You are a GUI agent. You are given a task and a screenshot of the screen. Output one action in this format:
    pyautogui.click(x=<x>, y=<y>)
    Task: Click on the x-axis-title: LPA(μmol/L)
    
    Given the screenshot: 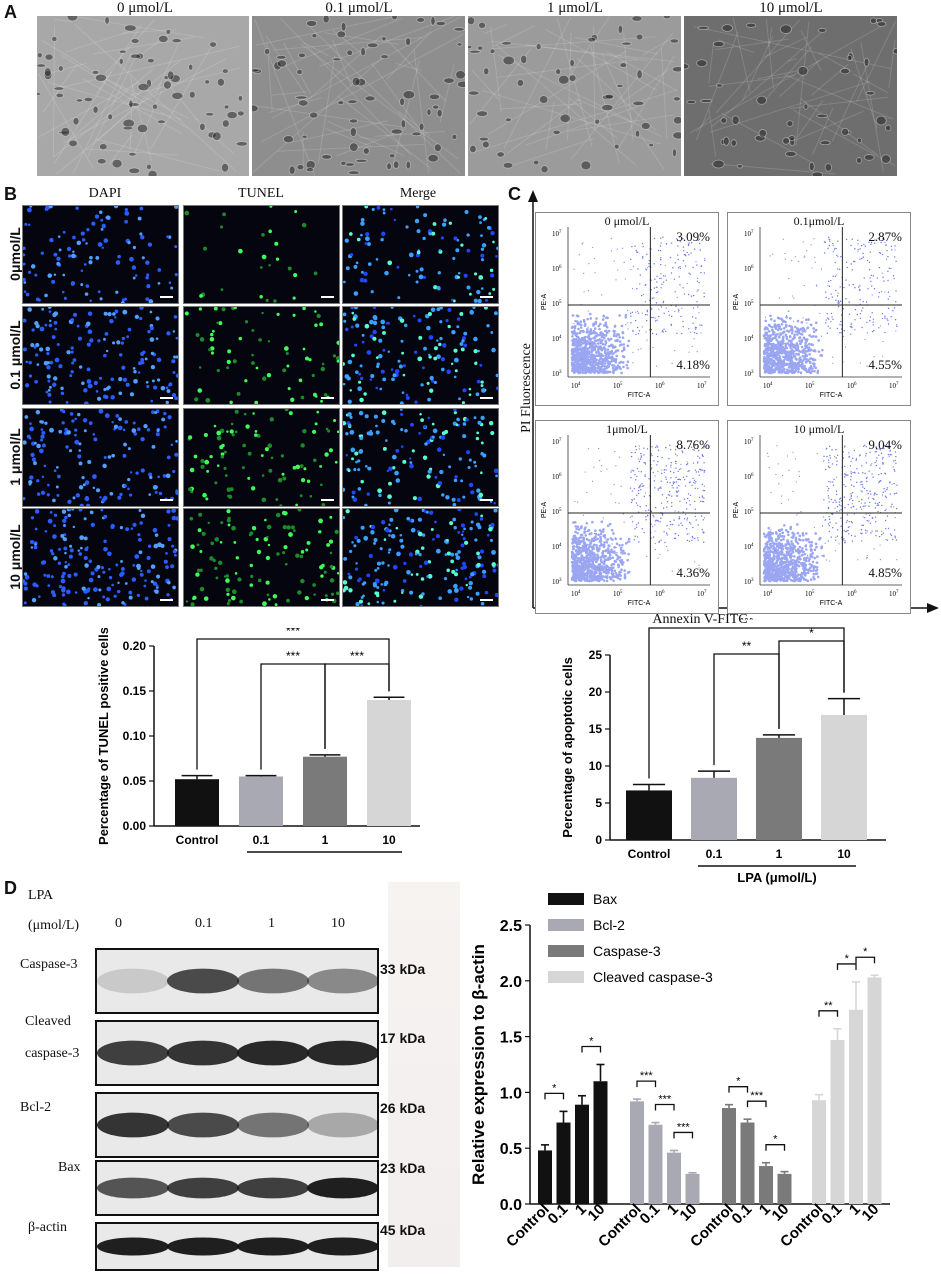 What is the action you would take?
    pyautogui.click(x=324, y=857)
    